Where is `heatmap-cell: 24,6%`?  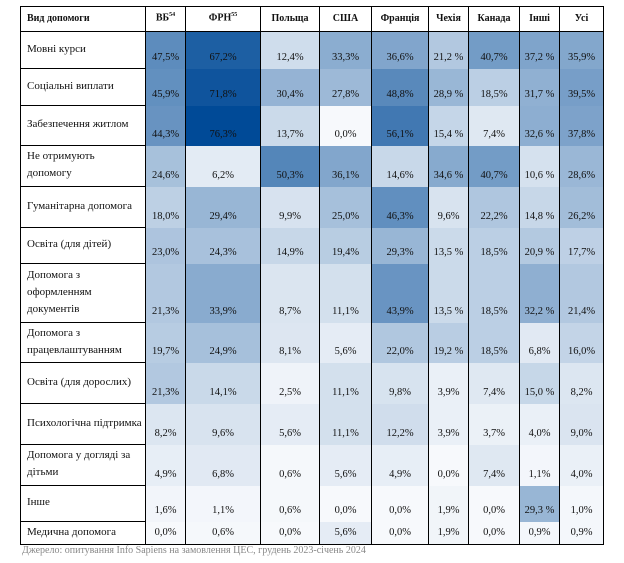
heatmap-cell: 24,6% is located at coordinates (165, 166).